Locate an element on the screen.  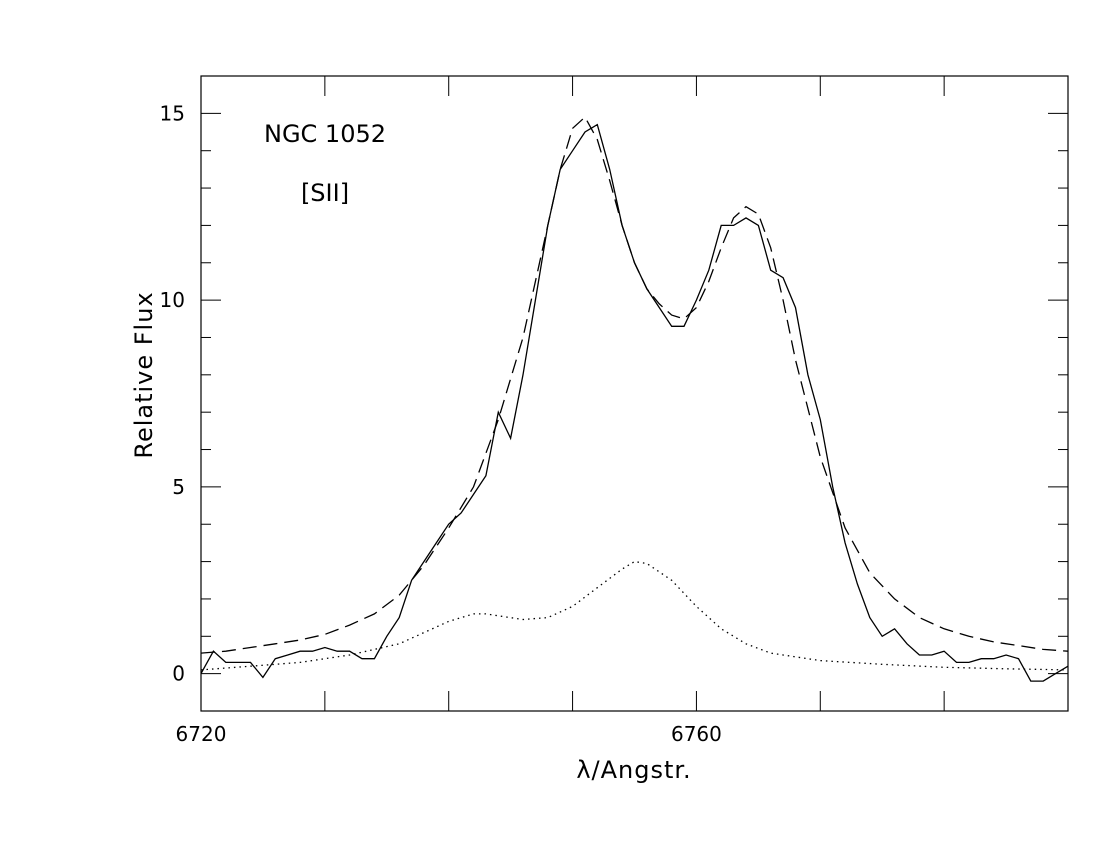
y-tick-label: 0 is located at coordinates (178, 674).